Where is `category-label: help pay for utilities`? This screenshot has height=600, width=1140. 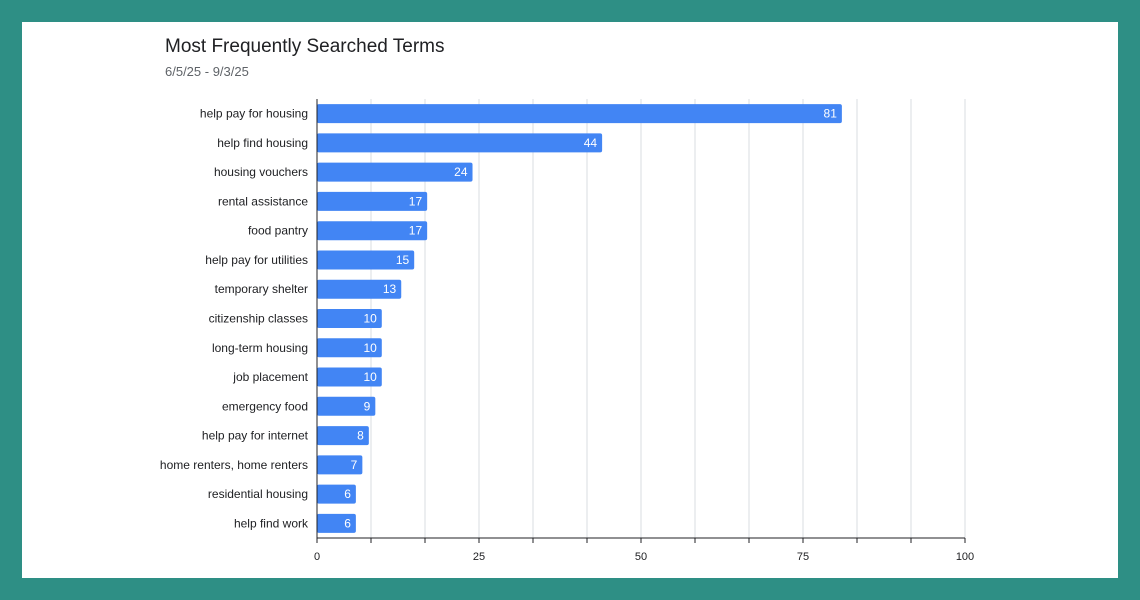
category-label: help pay for utilities is located at coordinates (256, 260).